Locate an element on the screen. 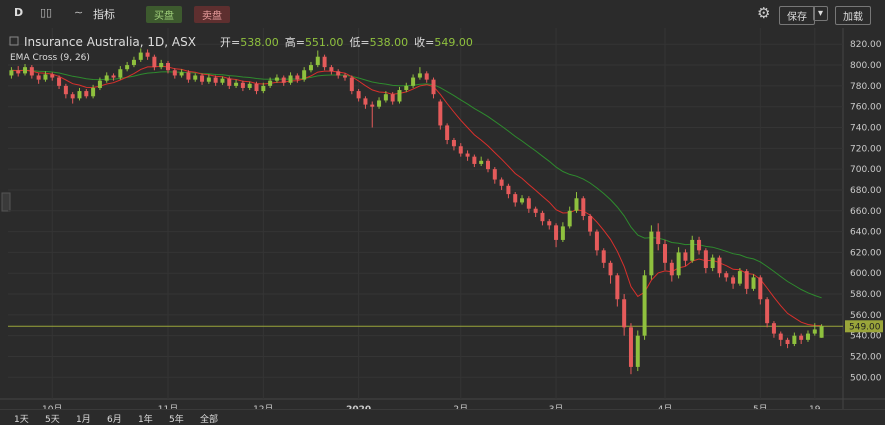 The image size is (885, 425). range-button: 1月 is located at coordinates (83, 420).